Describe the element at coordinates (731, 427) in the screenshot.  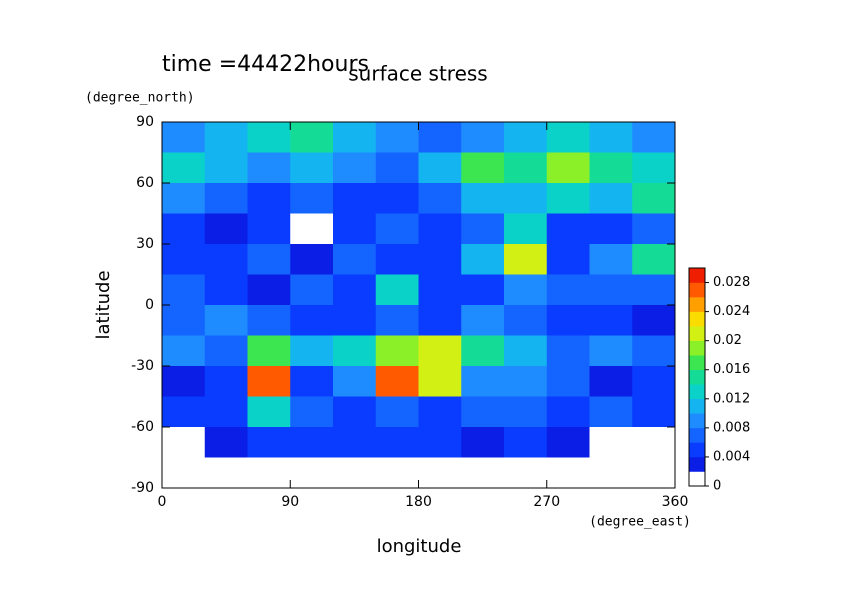
I see `colorbar-tick-label: 0.008` at that location.